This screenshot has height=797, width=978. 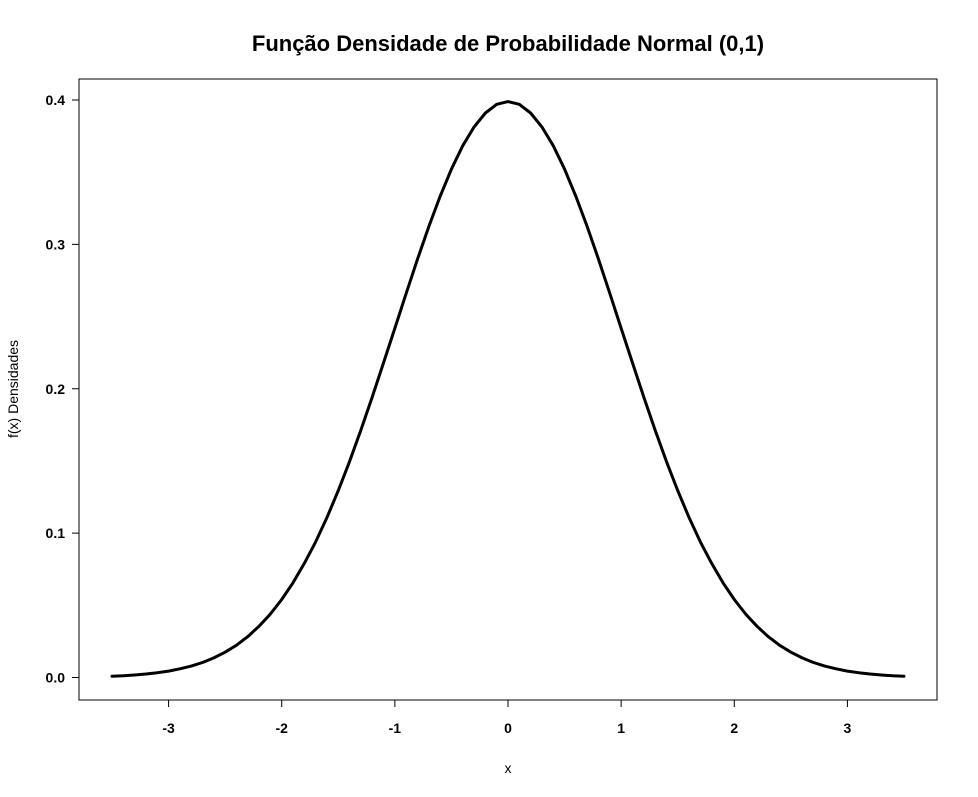 I want to click on y-tick-label: 0.4, so click(x=56, y=100).